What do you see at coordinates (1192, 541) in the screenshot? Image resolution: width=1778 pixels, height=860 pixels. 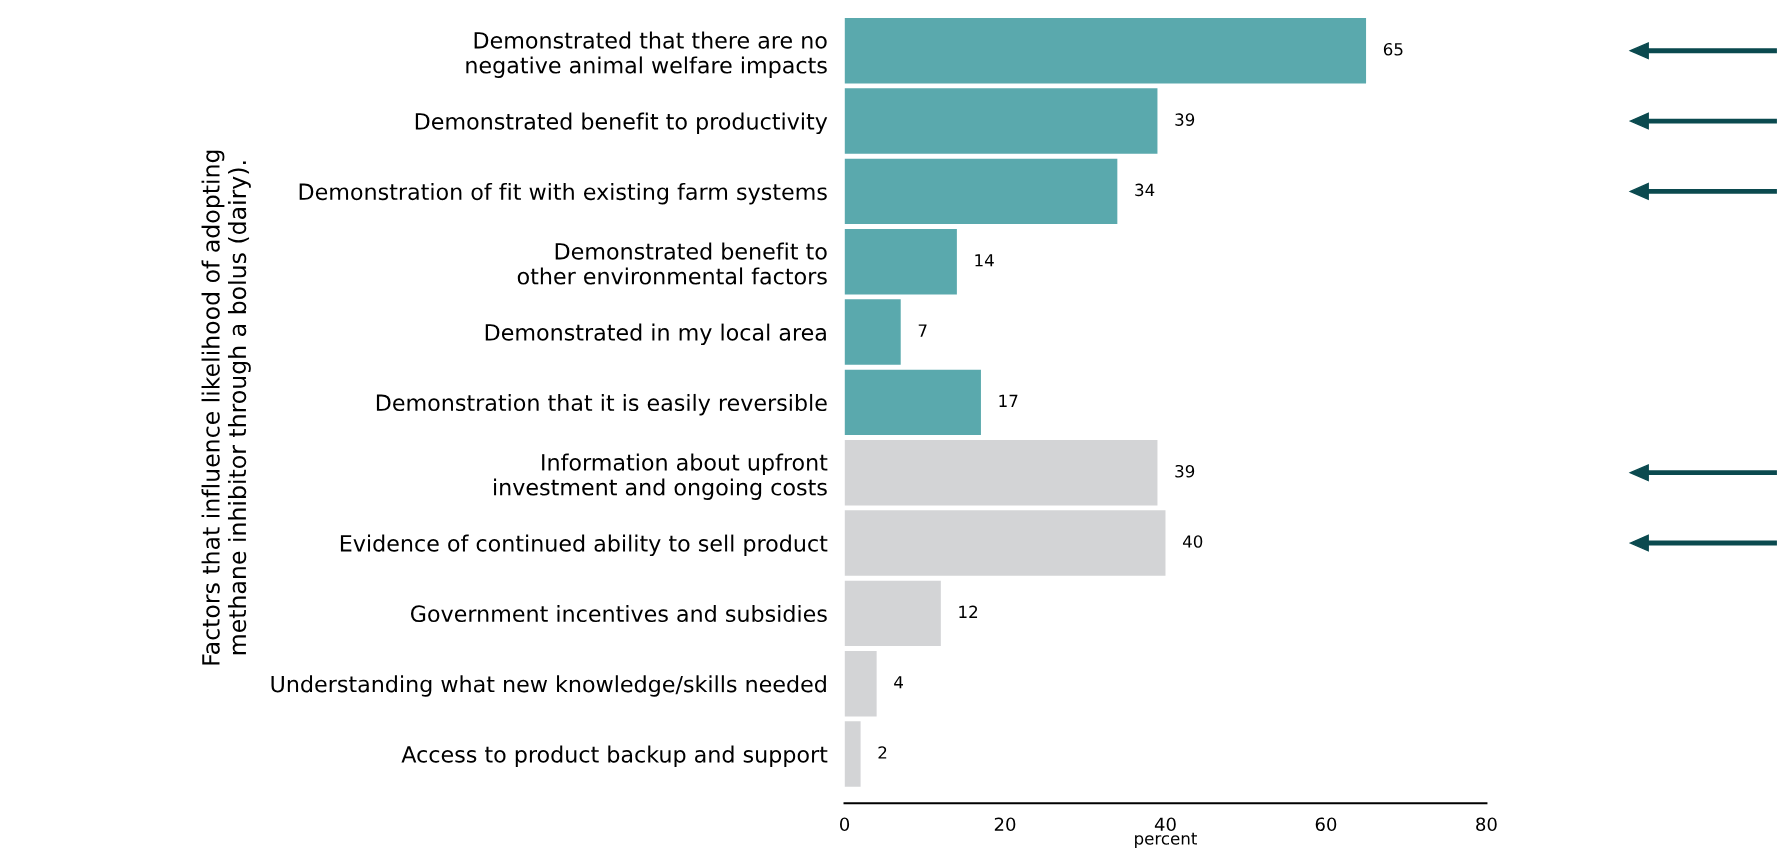 I see `data-label: 40` at bounding box center [1192, 541].